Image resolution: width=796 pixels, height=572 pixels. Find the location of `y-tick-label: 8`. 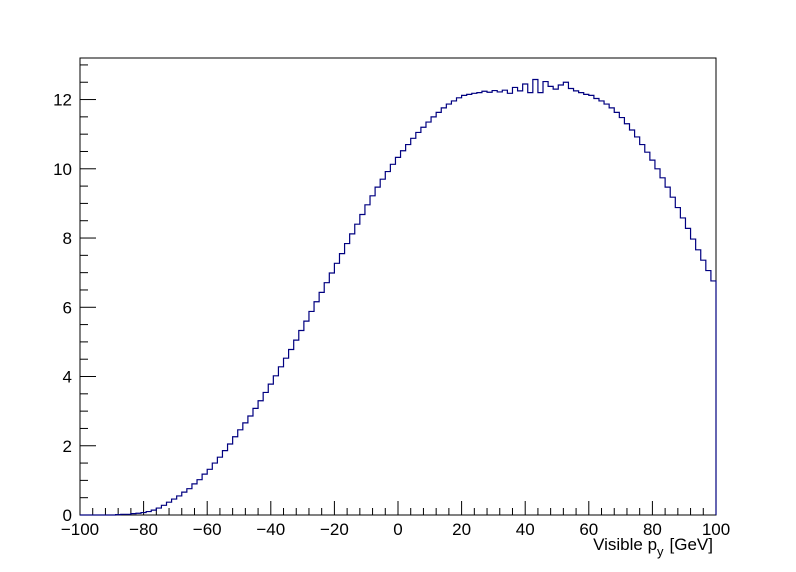

y-tick-label: 8 is located at coordinates (67, 238).